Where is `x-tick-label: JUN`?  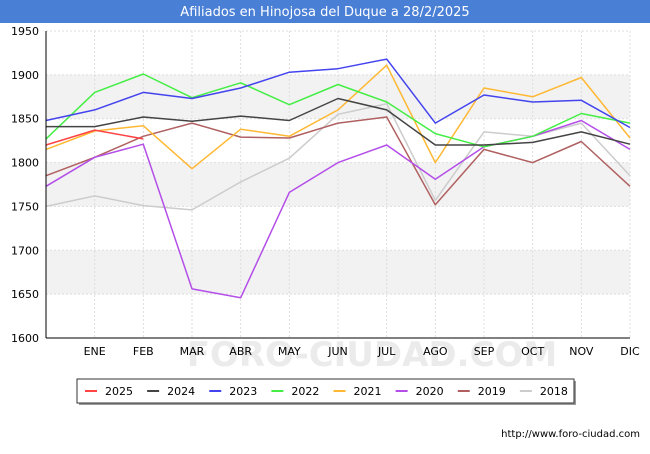
x-tick-label: JUN is located at coordinates (337, 351).